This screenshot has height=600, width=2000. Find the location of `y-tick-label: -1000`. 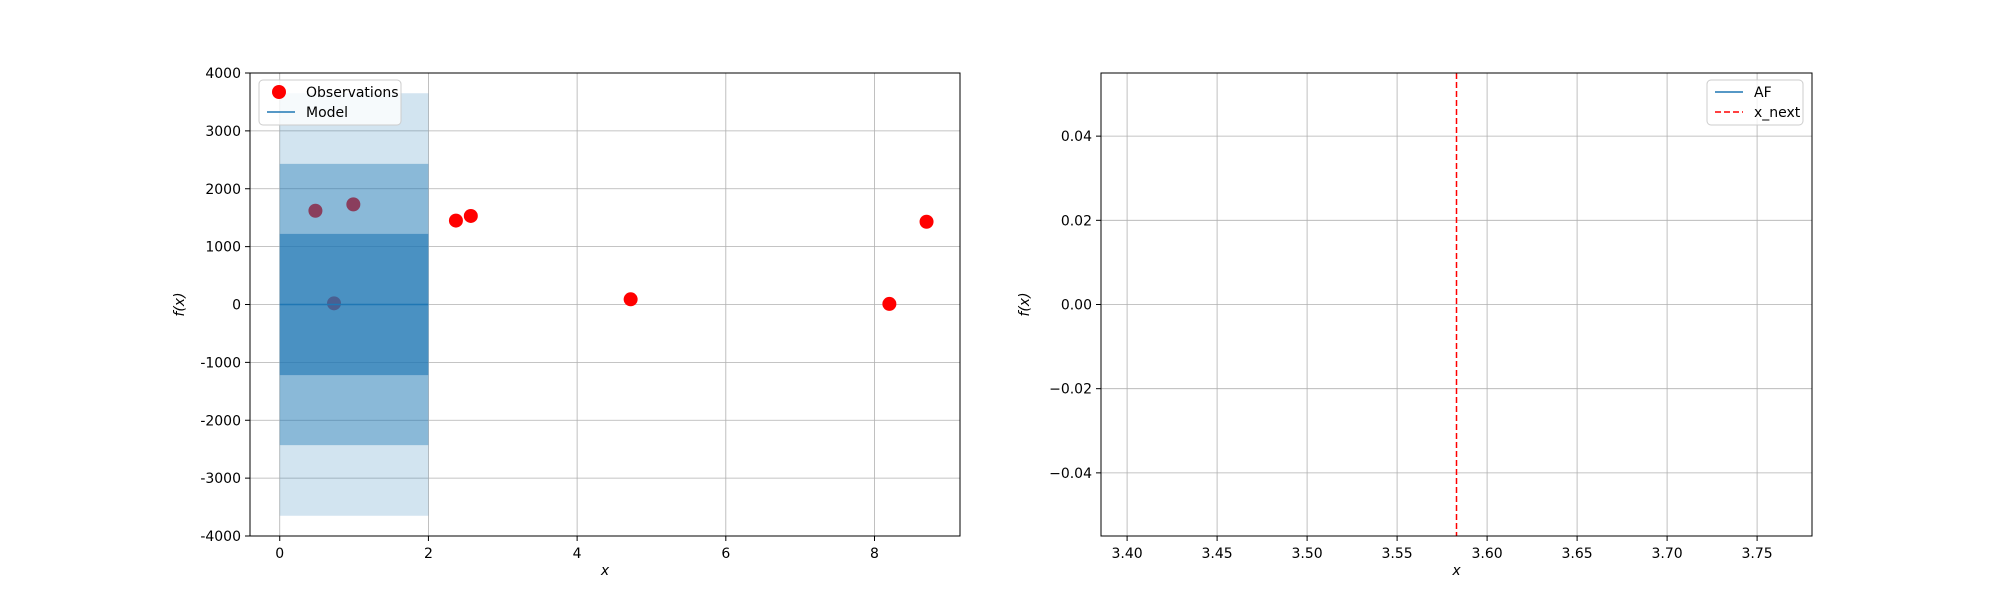

y-tick-label: -1000 is located at coordinates (220, 363).